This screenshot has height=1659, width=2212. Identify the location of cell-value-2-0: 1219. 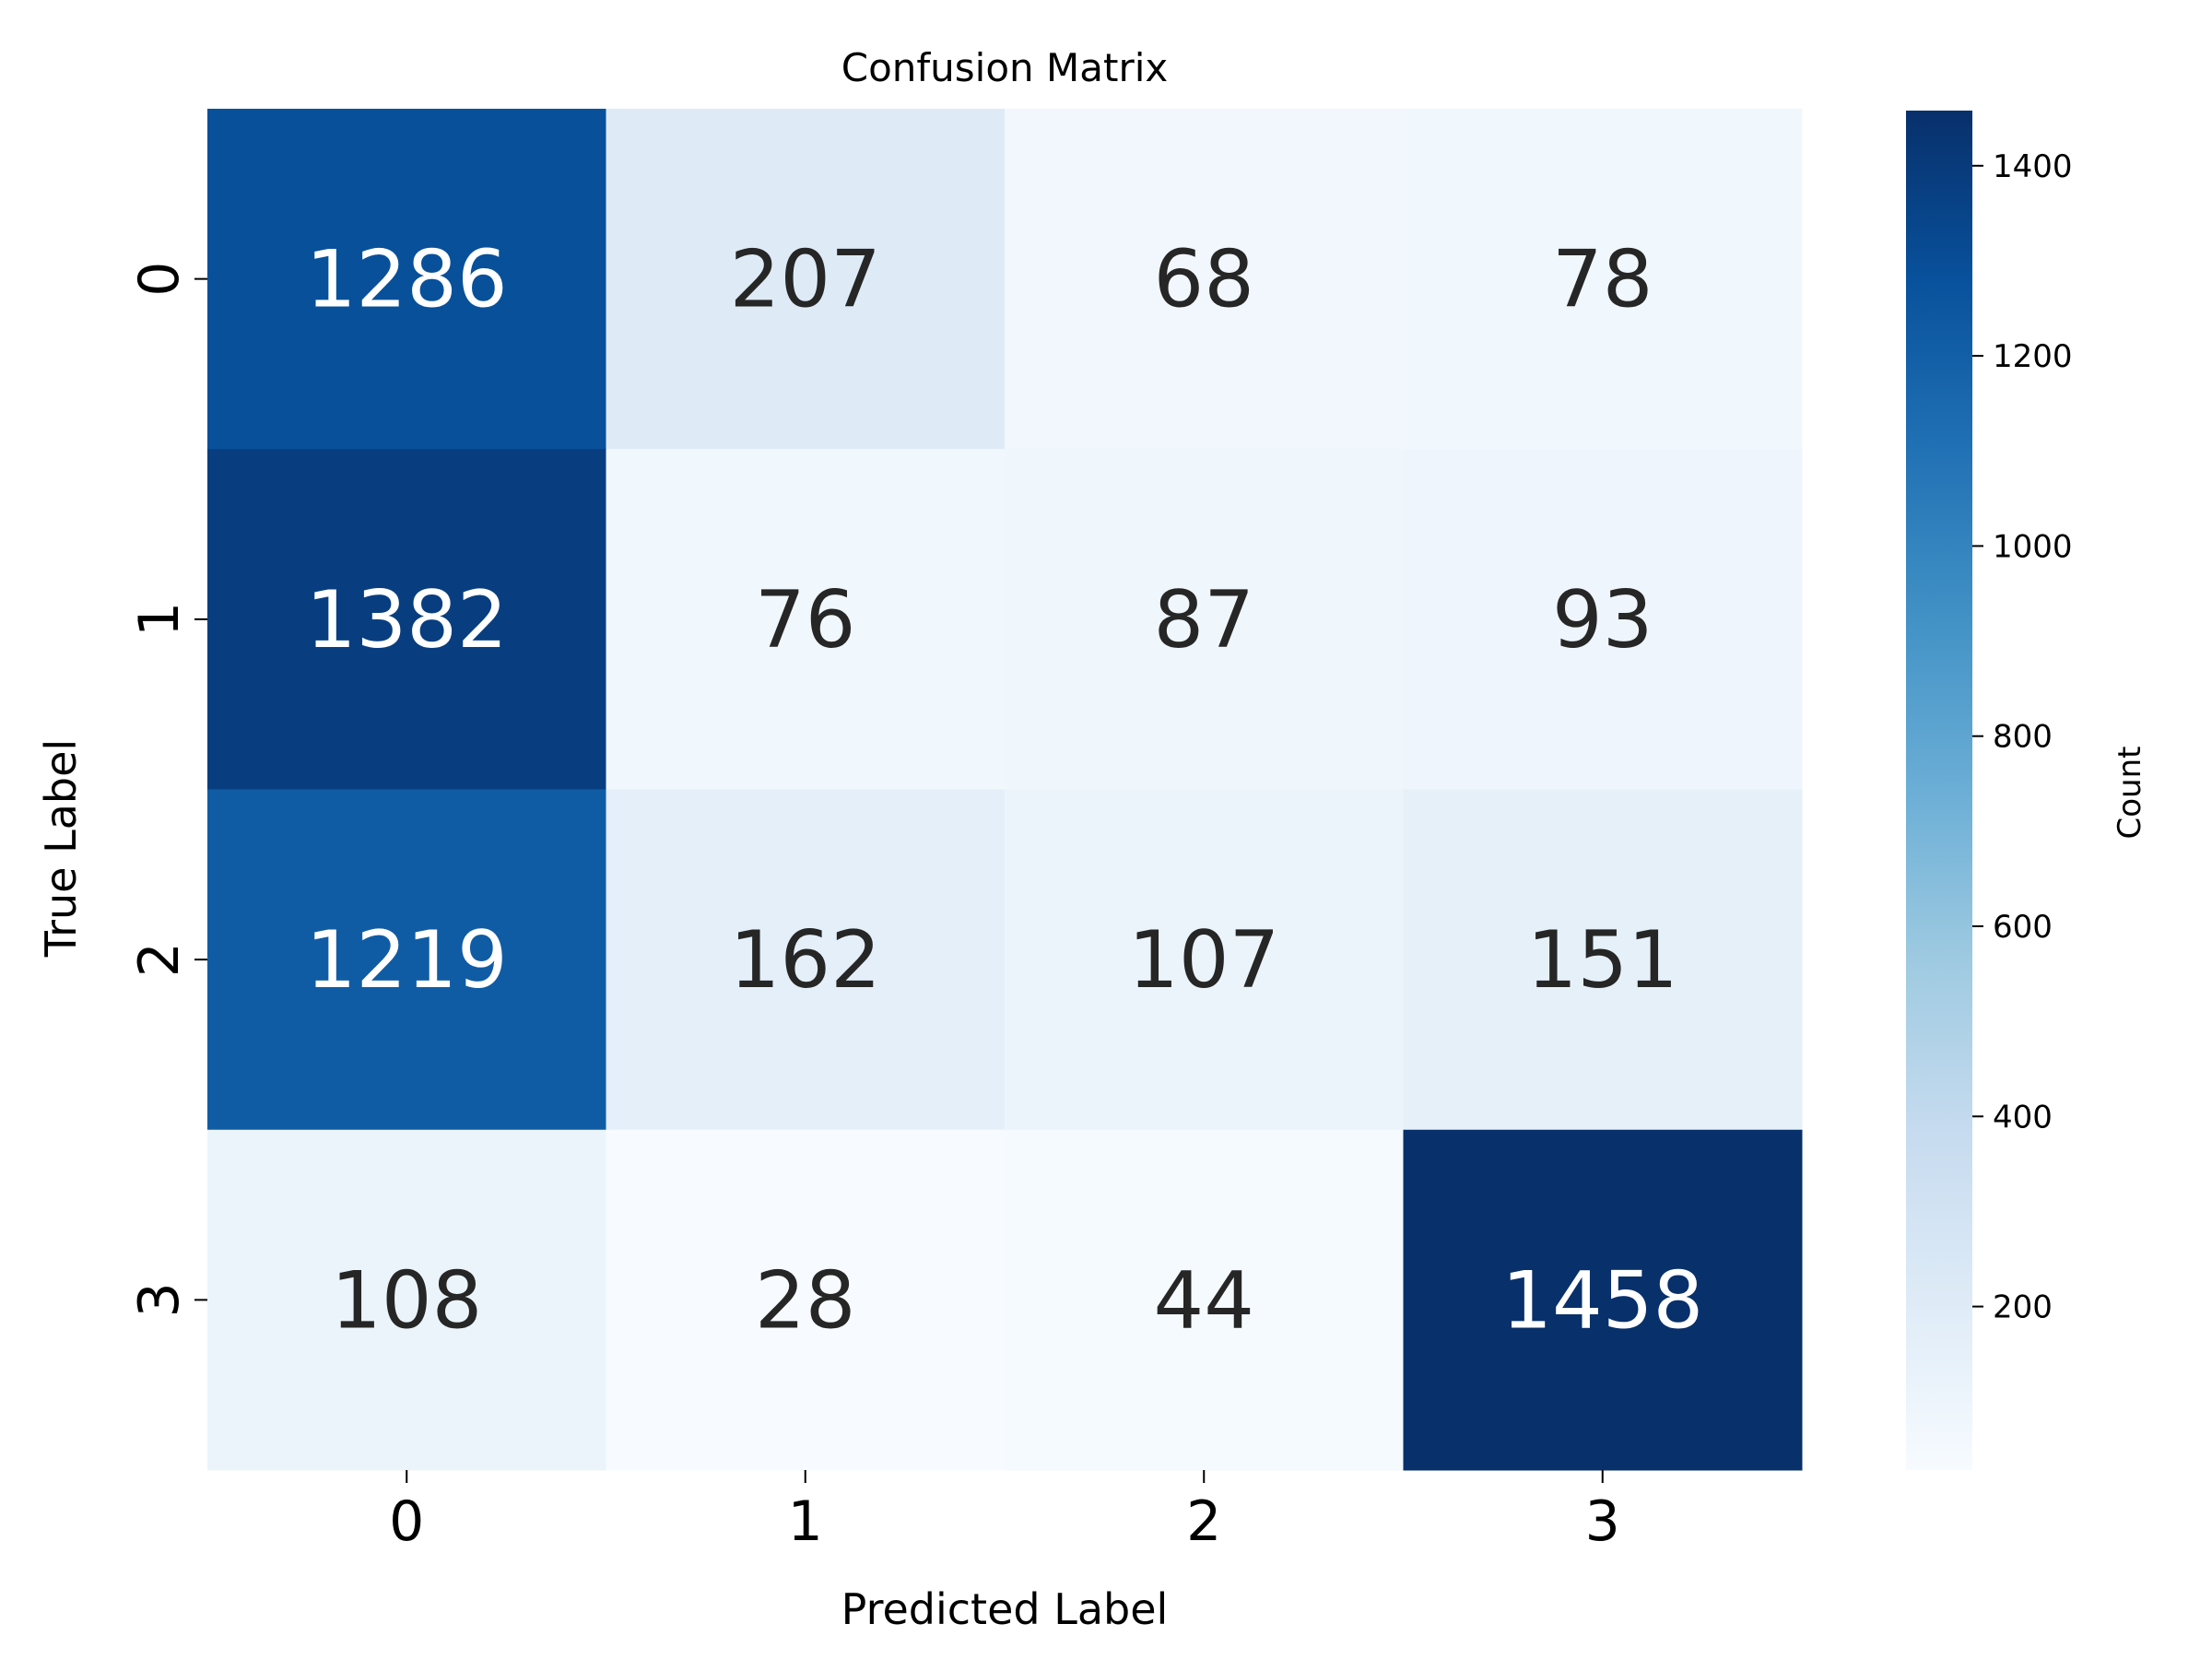
(407, 960).